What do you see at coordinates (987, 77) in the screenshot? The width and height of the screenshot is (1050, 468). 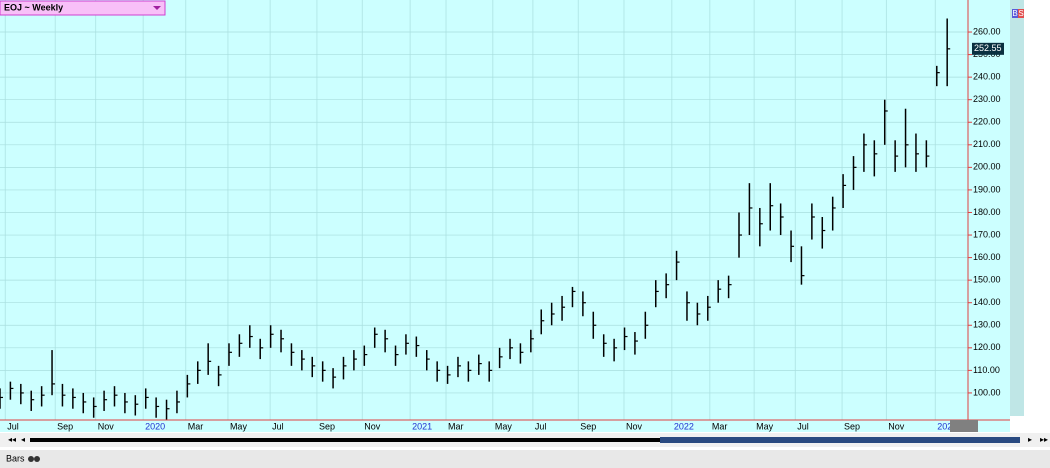 I see `y-tick-label: 240.00` at bounding box center [987, 77].